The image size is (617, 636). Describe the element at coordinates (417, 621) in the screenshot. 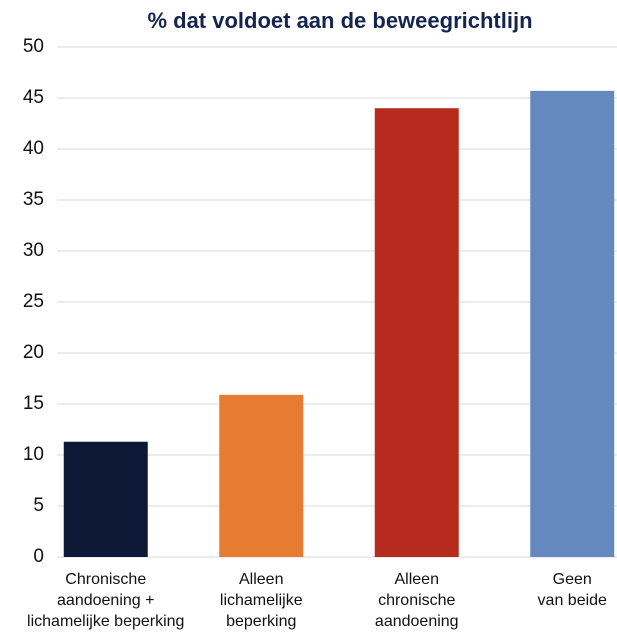

I see `x-tick-label: aandoening` at that location.